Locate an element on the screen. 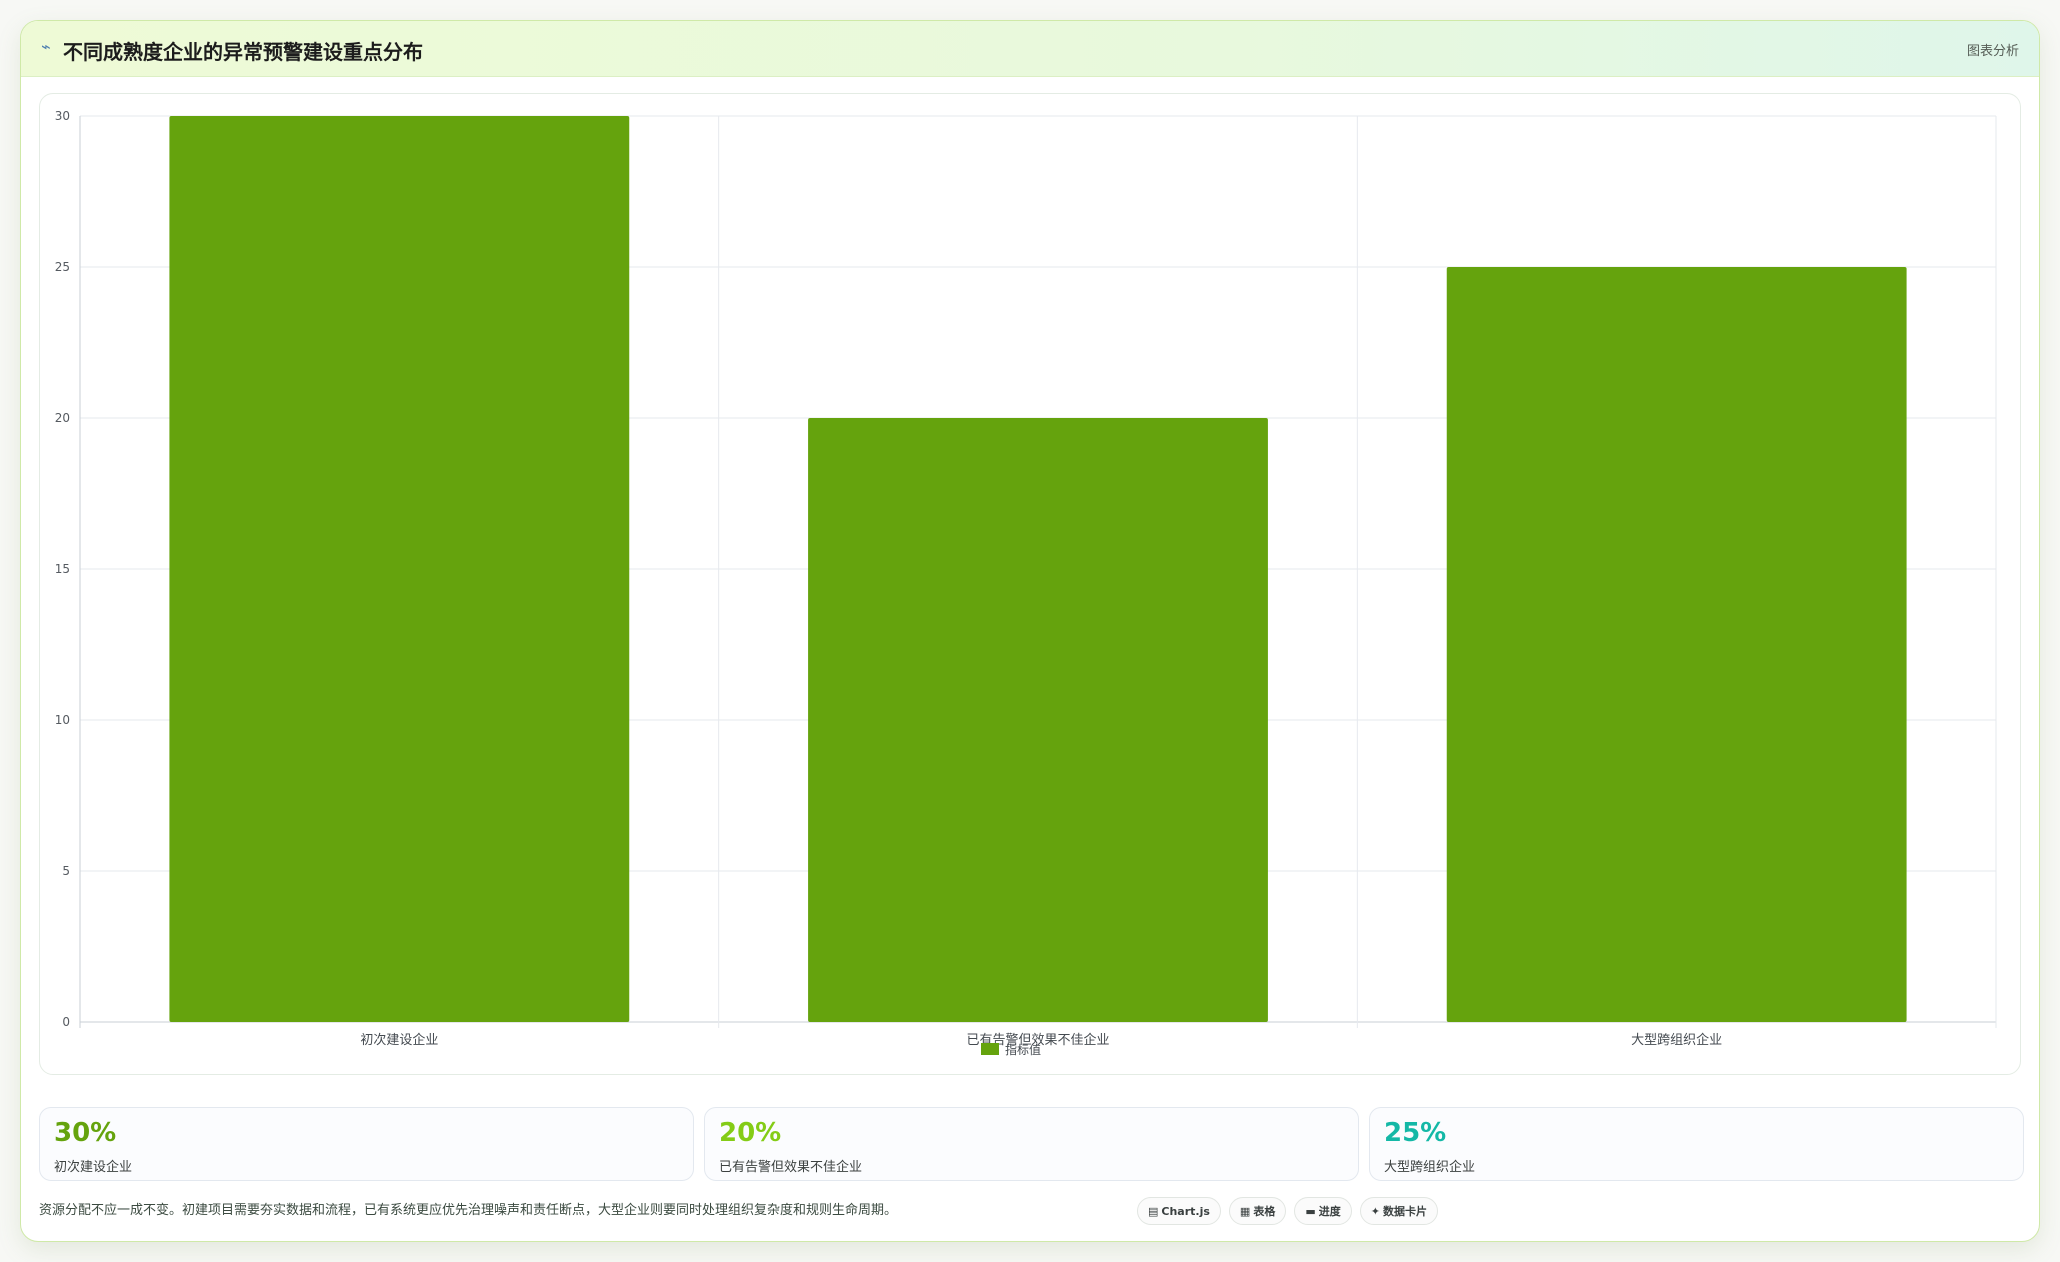 Image resolution: width=2060 pixels, height=1262 pixels. y-tick-label: 15 is located at coordinates (62, 569).